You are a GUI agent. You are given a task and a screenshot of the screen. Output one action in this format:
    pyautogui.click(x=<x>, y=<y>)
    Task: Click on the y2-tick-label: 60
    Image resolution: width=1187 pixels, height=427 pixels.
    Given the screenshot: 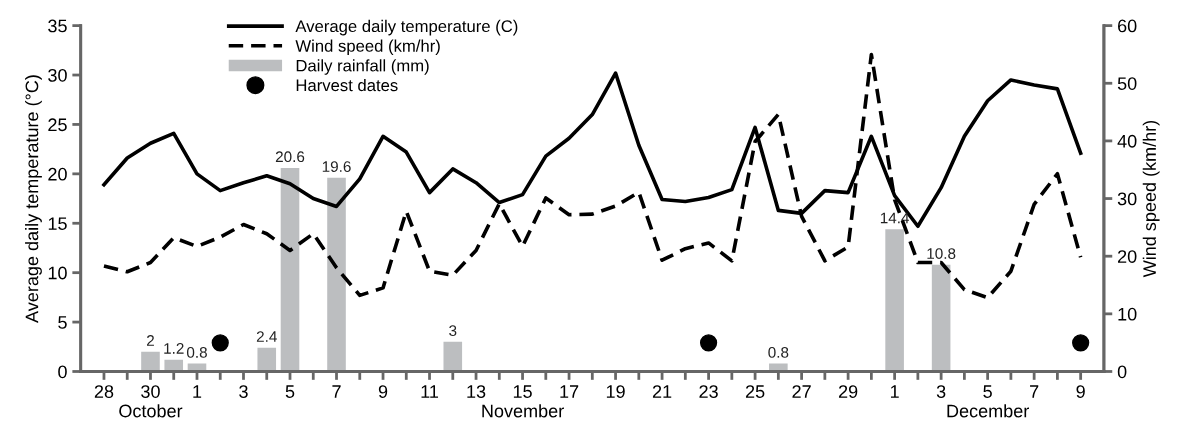 What is the action you would take?
    pyautogui.click(x=1127, y=26)
    